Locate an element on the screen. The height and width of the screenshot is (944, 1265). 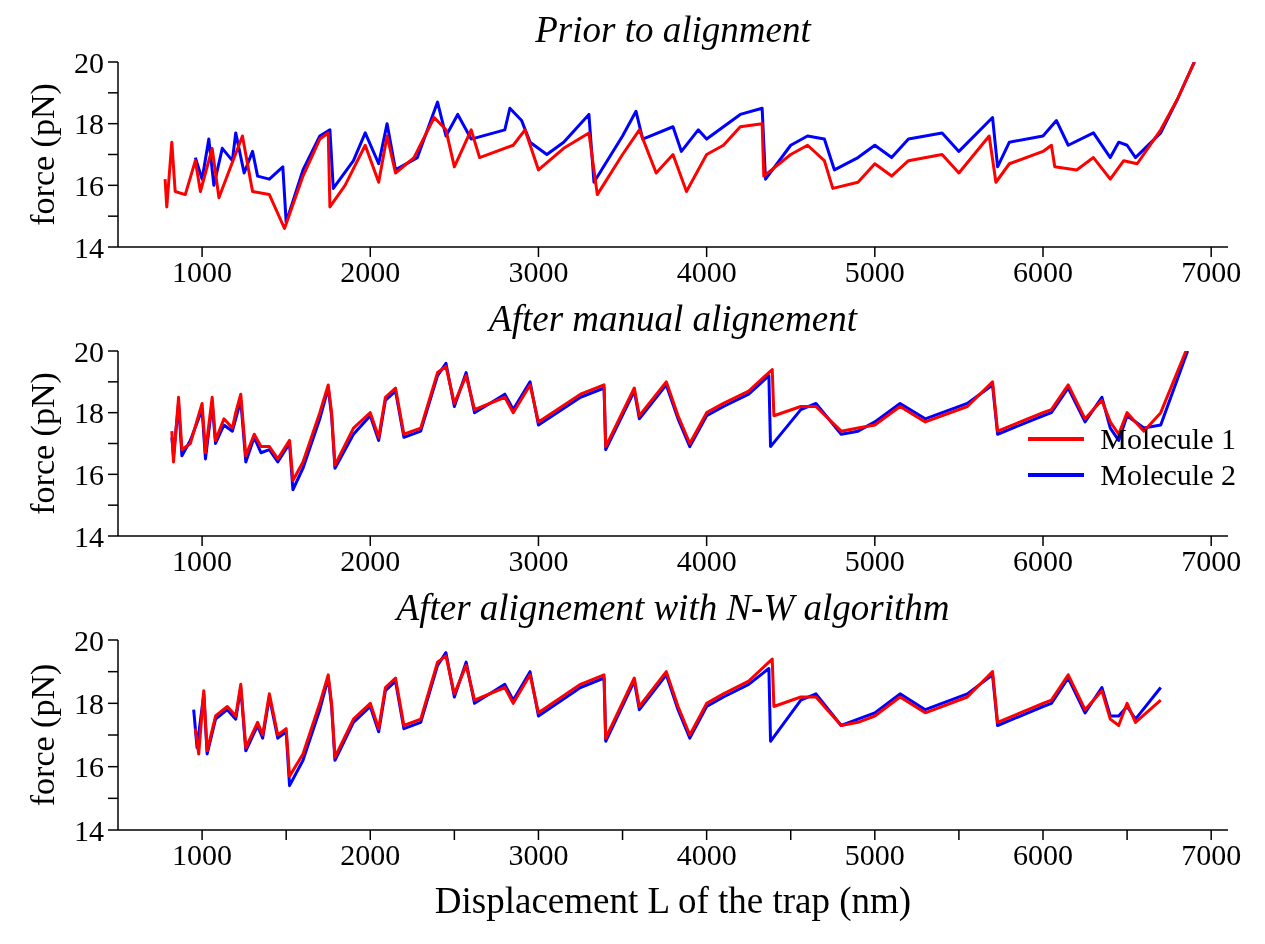
x-axis-title: Displacement L of the trap (nm) is located at coordinates (673, 901).